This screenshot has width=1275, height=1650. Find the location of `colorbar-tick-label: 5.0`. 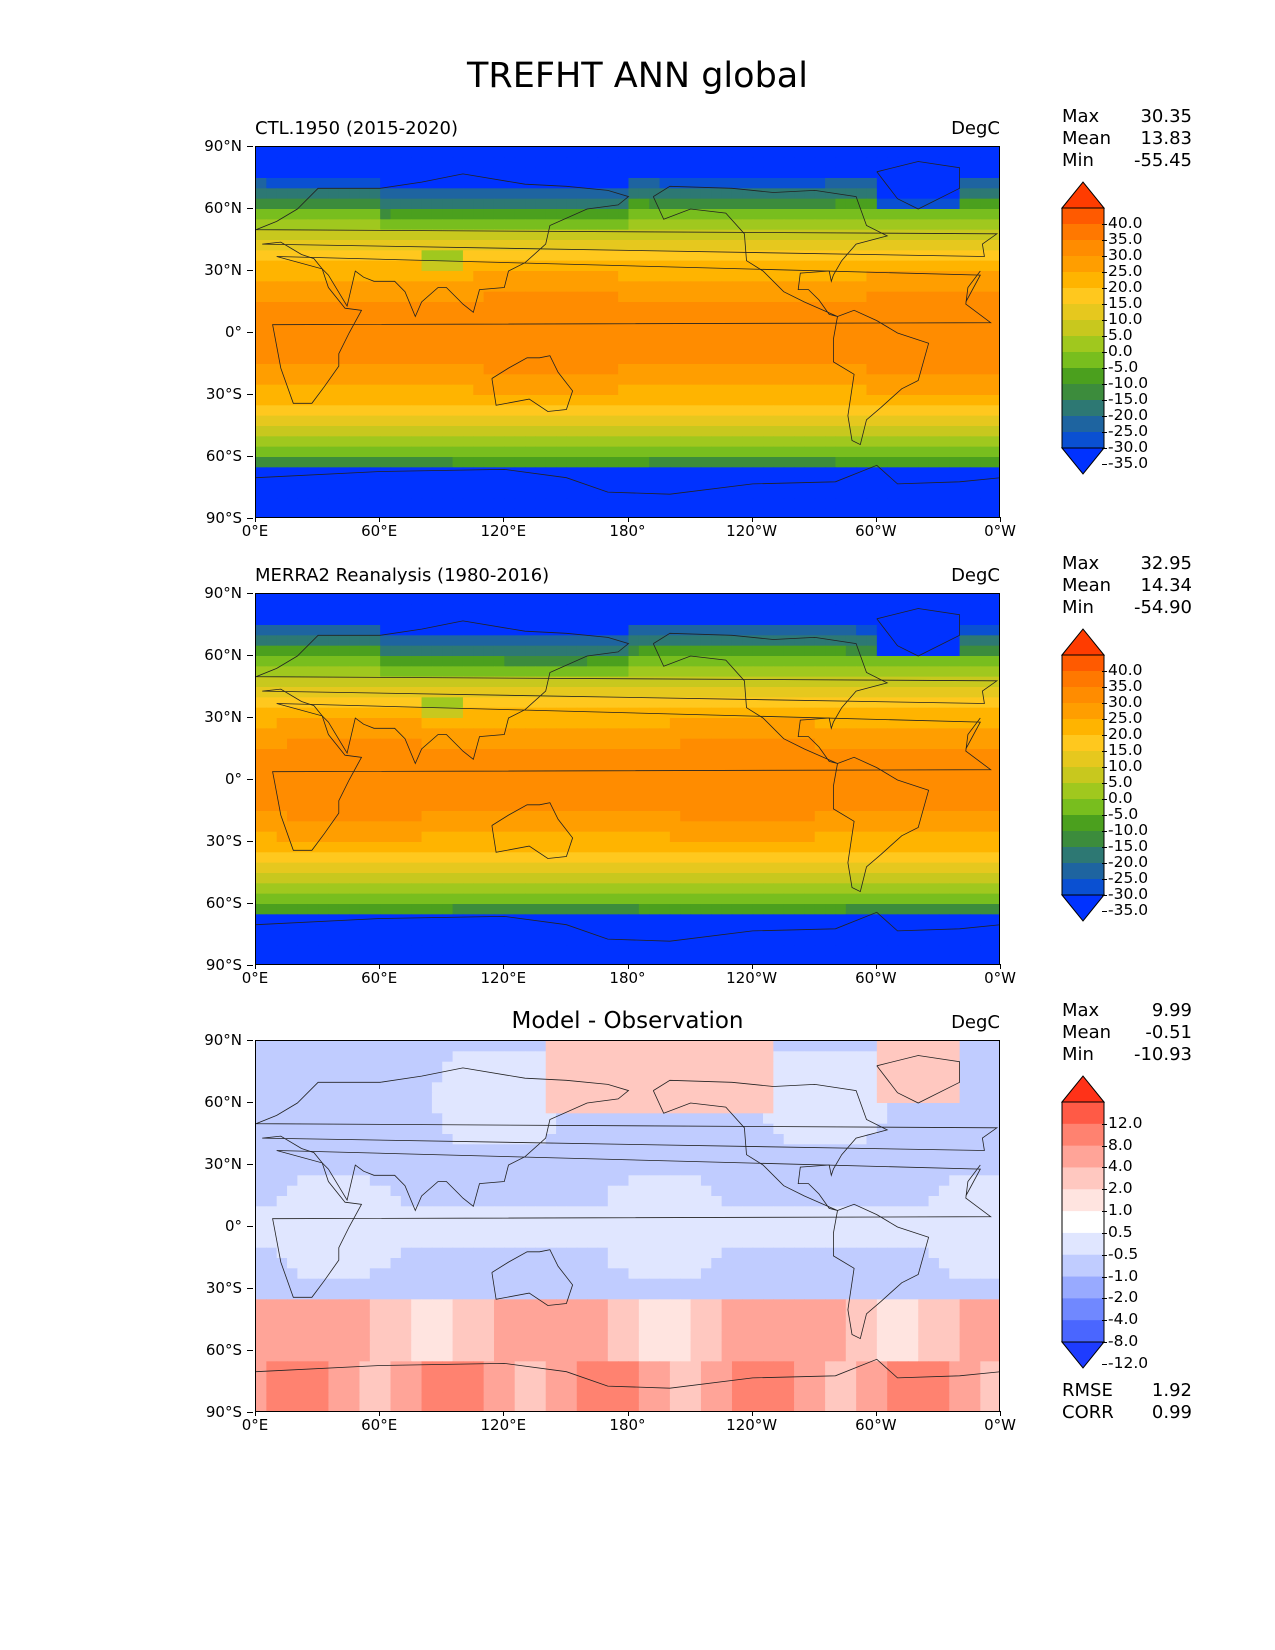

colorbar-tick-label: 5.0 is located at coordinates (1120, 335).